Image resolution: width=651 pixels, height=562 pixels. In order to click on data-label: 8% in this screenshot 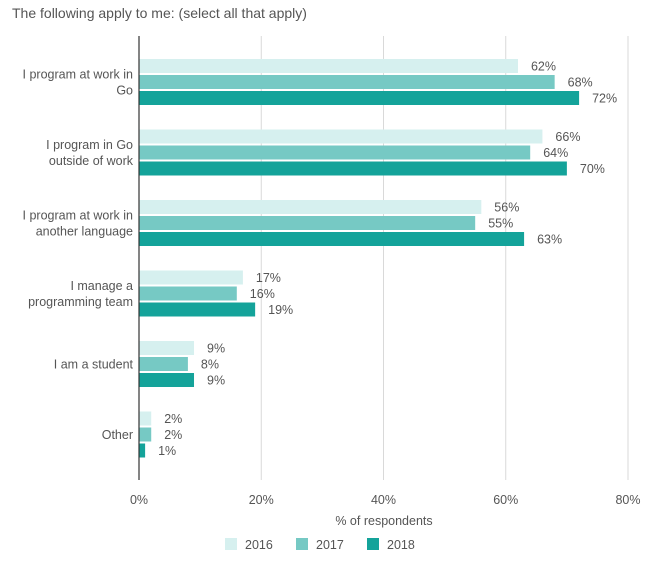, I will do `click(210, 365)`.